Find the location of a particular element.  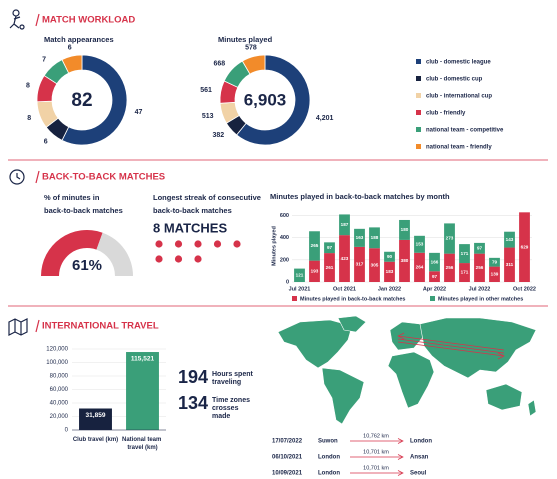

legend-label: national team - competitive is located at coordinates (465, 131).